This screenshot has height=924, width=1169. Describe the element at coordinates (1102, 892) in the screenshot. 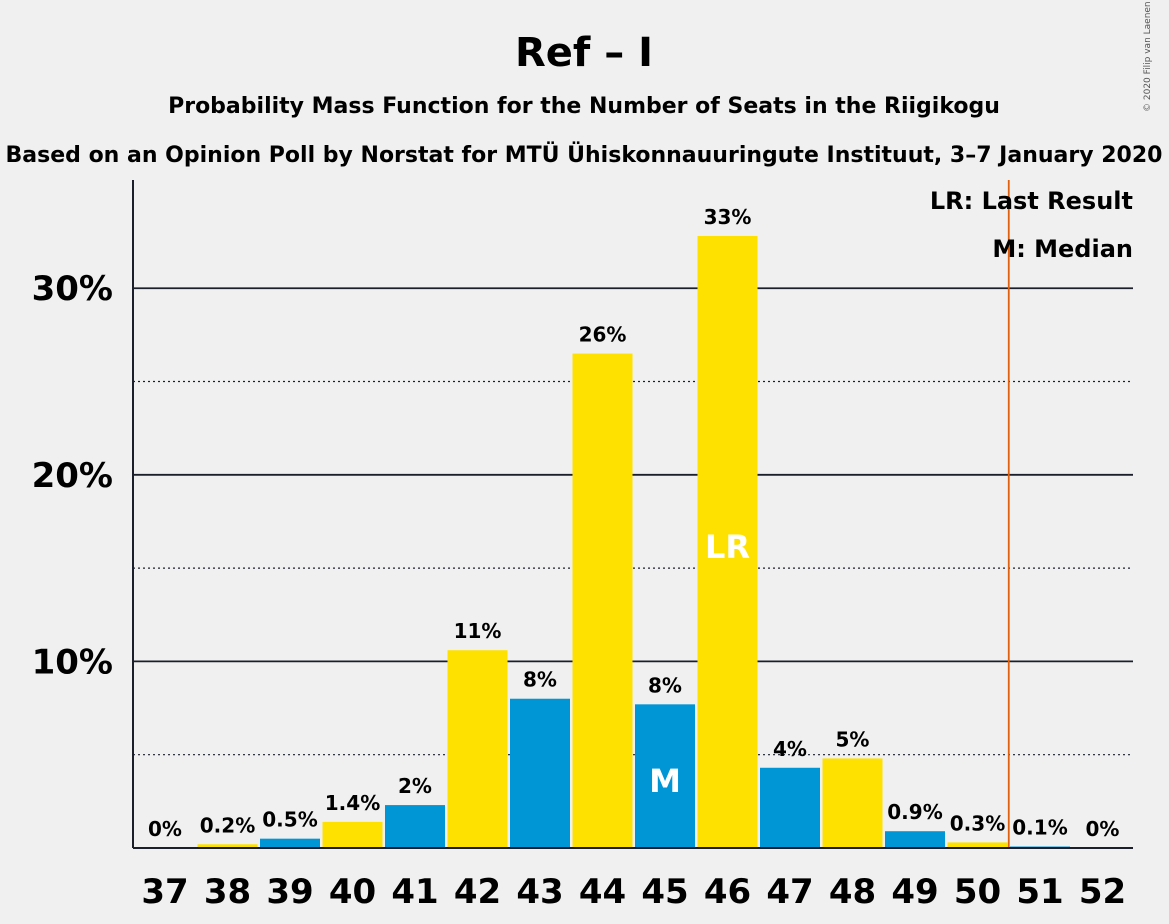

I see `x-tick-label: 52` at that location.